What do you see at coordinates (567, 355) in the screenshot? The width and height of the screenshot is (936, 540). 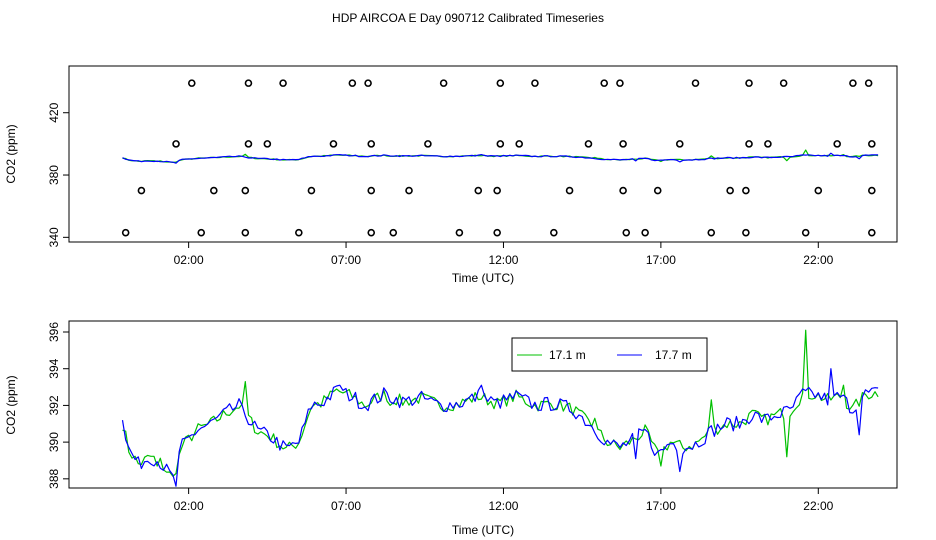 I see `legend-label-17-1-m: 17.1 m` at bounding box center [567, 355].